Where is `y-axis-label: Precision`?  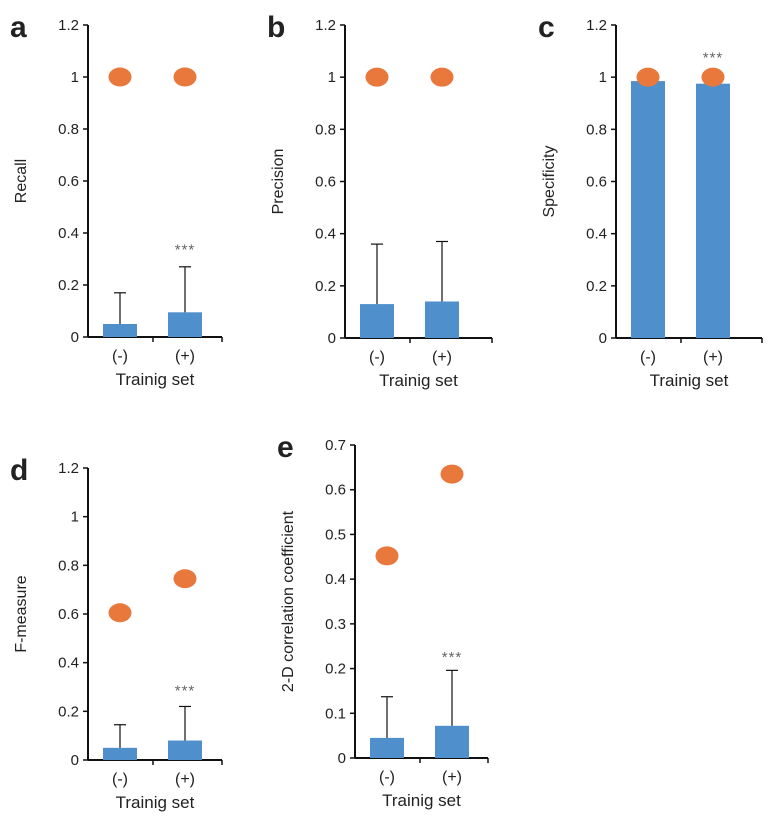
y-axis-label: Precision is located at coordinates (278, 182).